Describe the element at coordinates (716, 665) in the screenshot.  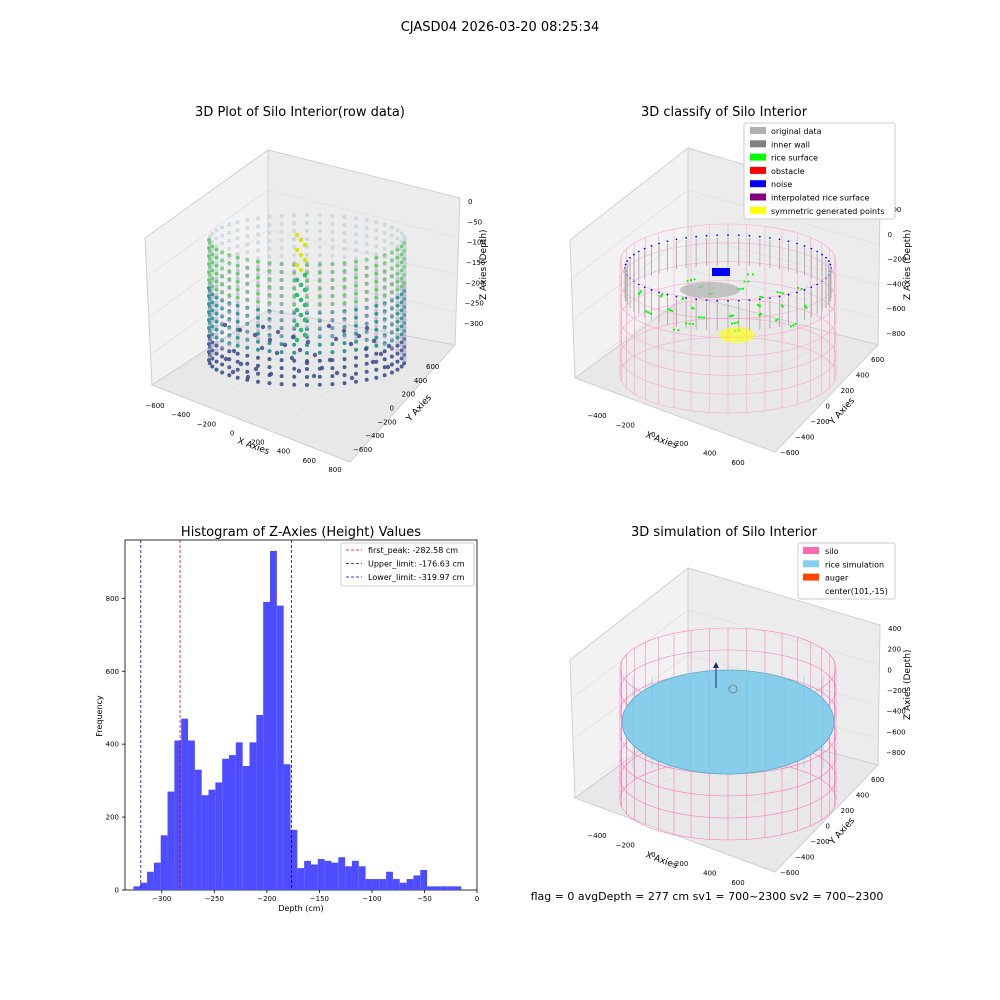
I see `auger-tip` at that location.